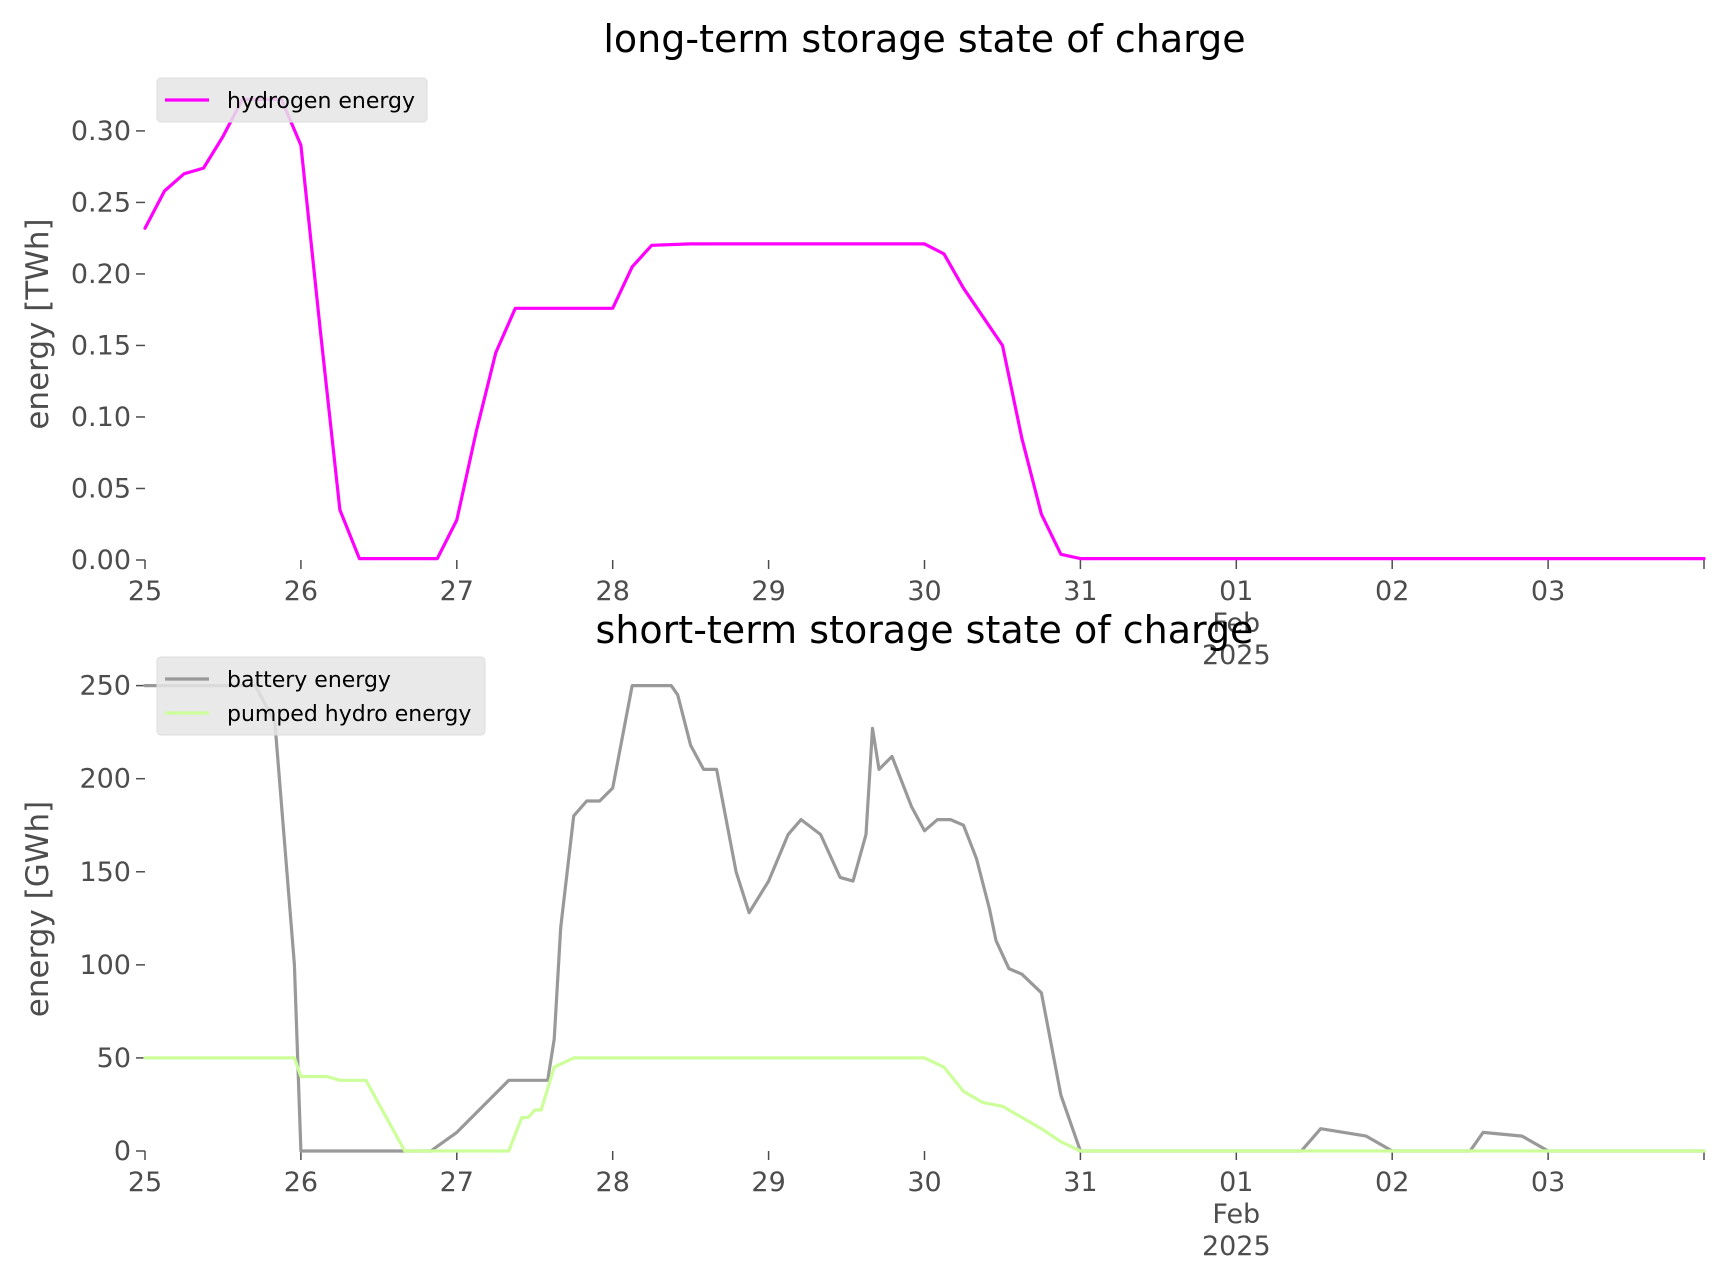 The width and height of the screenshot is (1715, 1277). I want to click on y-tick-label: 0.25, so click(101, 202).